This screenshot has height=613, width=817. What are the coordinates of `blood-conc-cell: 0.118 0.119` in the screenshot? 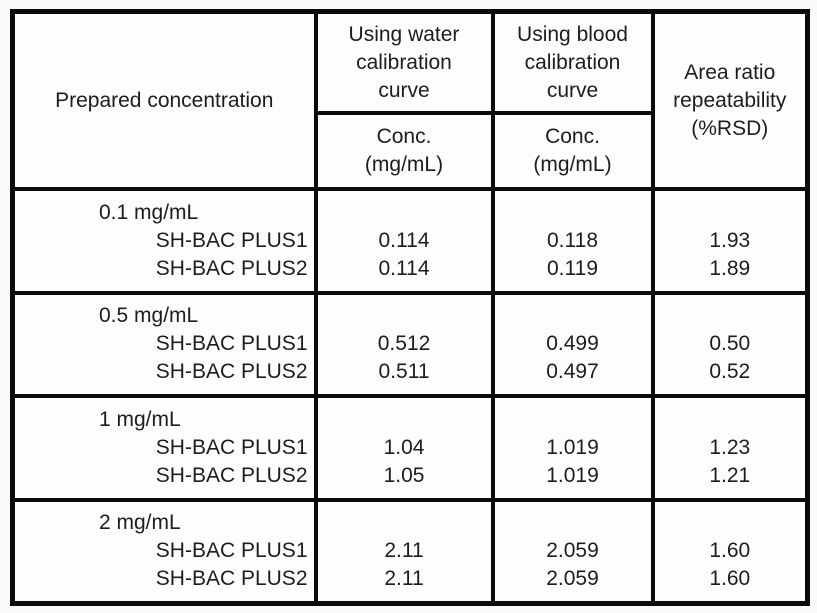 It's located at (572, 241).